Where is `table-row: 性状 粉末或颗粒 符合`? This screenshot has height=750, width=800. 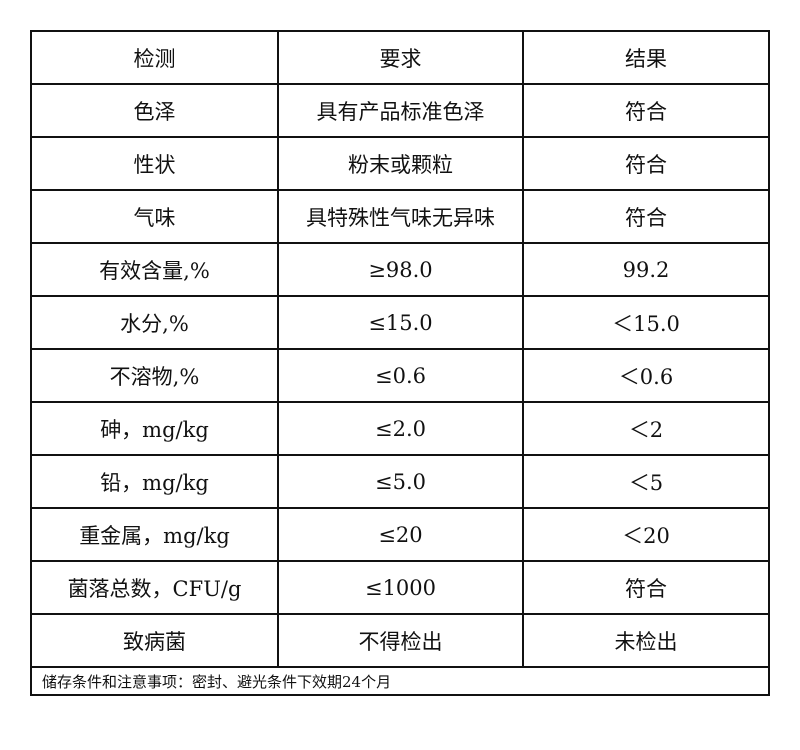 table-row: 性状 粉末或颗粒 符合 is located at coordinates (400, 163).